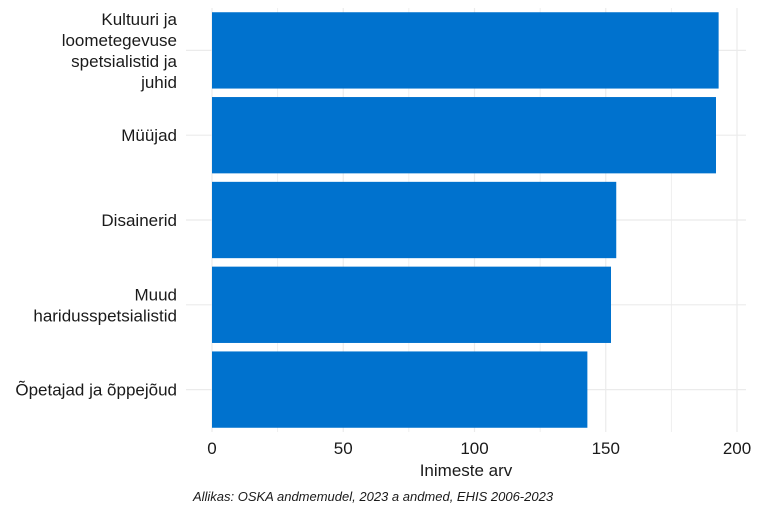  I want to click on category-label: Muud haridusspetsialistid, so click(105, 305).